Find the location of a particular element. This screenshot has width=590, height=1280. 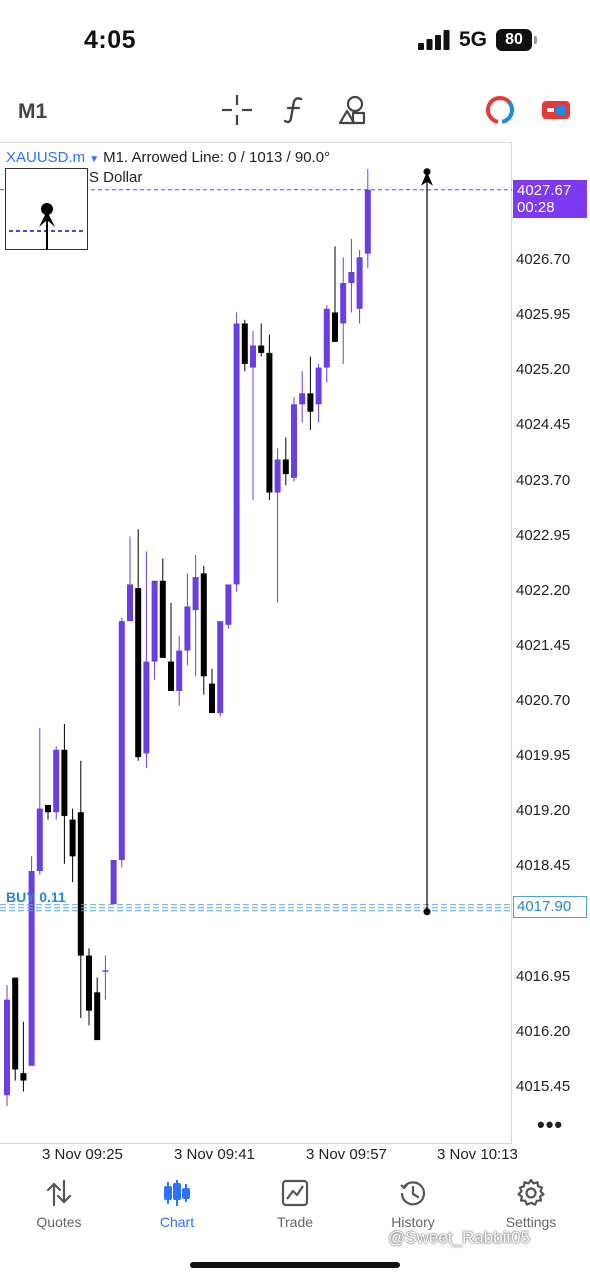

tab-settings: Settings is located at coordinates (531, 1205).